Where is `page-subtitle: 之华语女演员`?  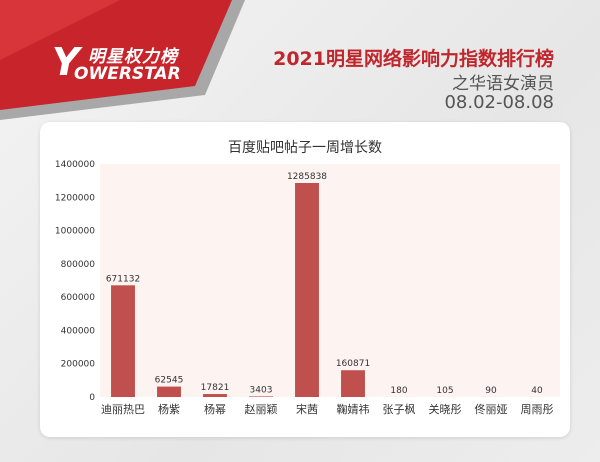 page-subtitle: 之华语女演员 is located at coordinates (503, 84).